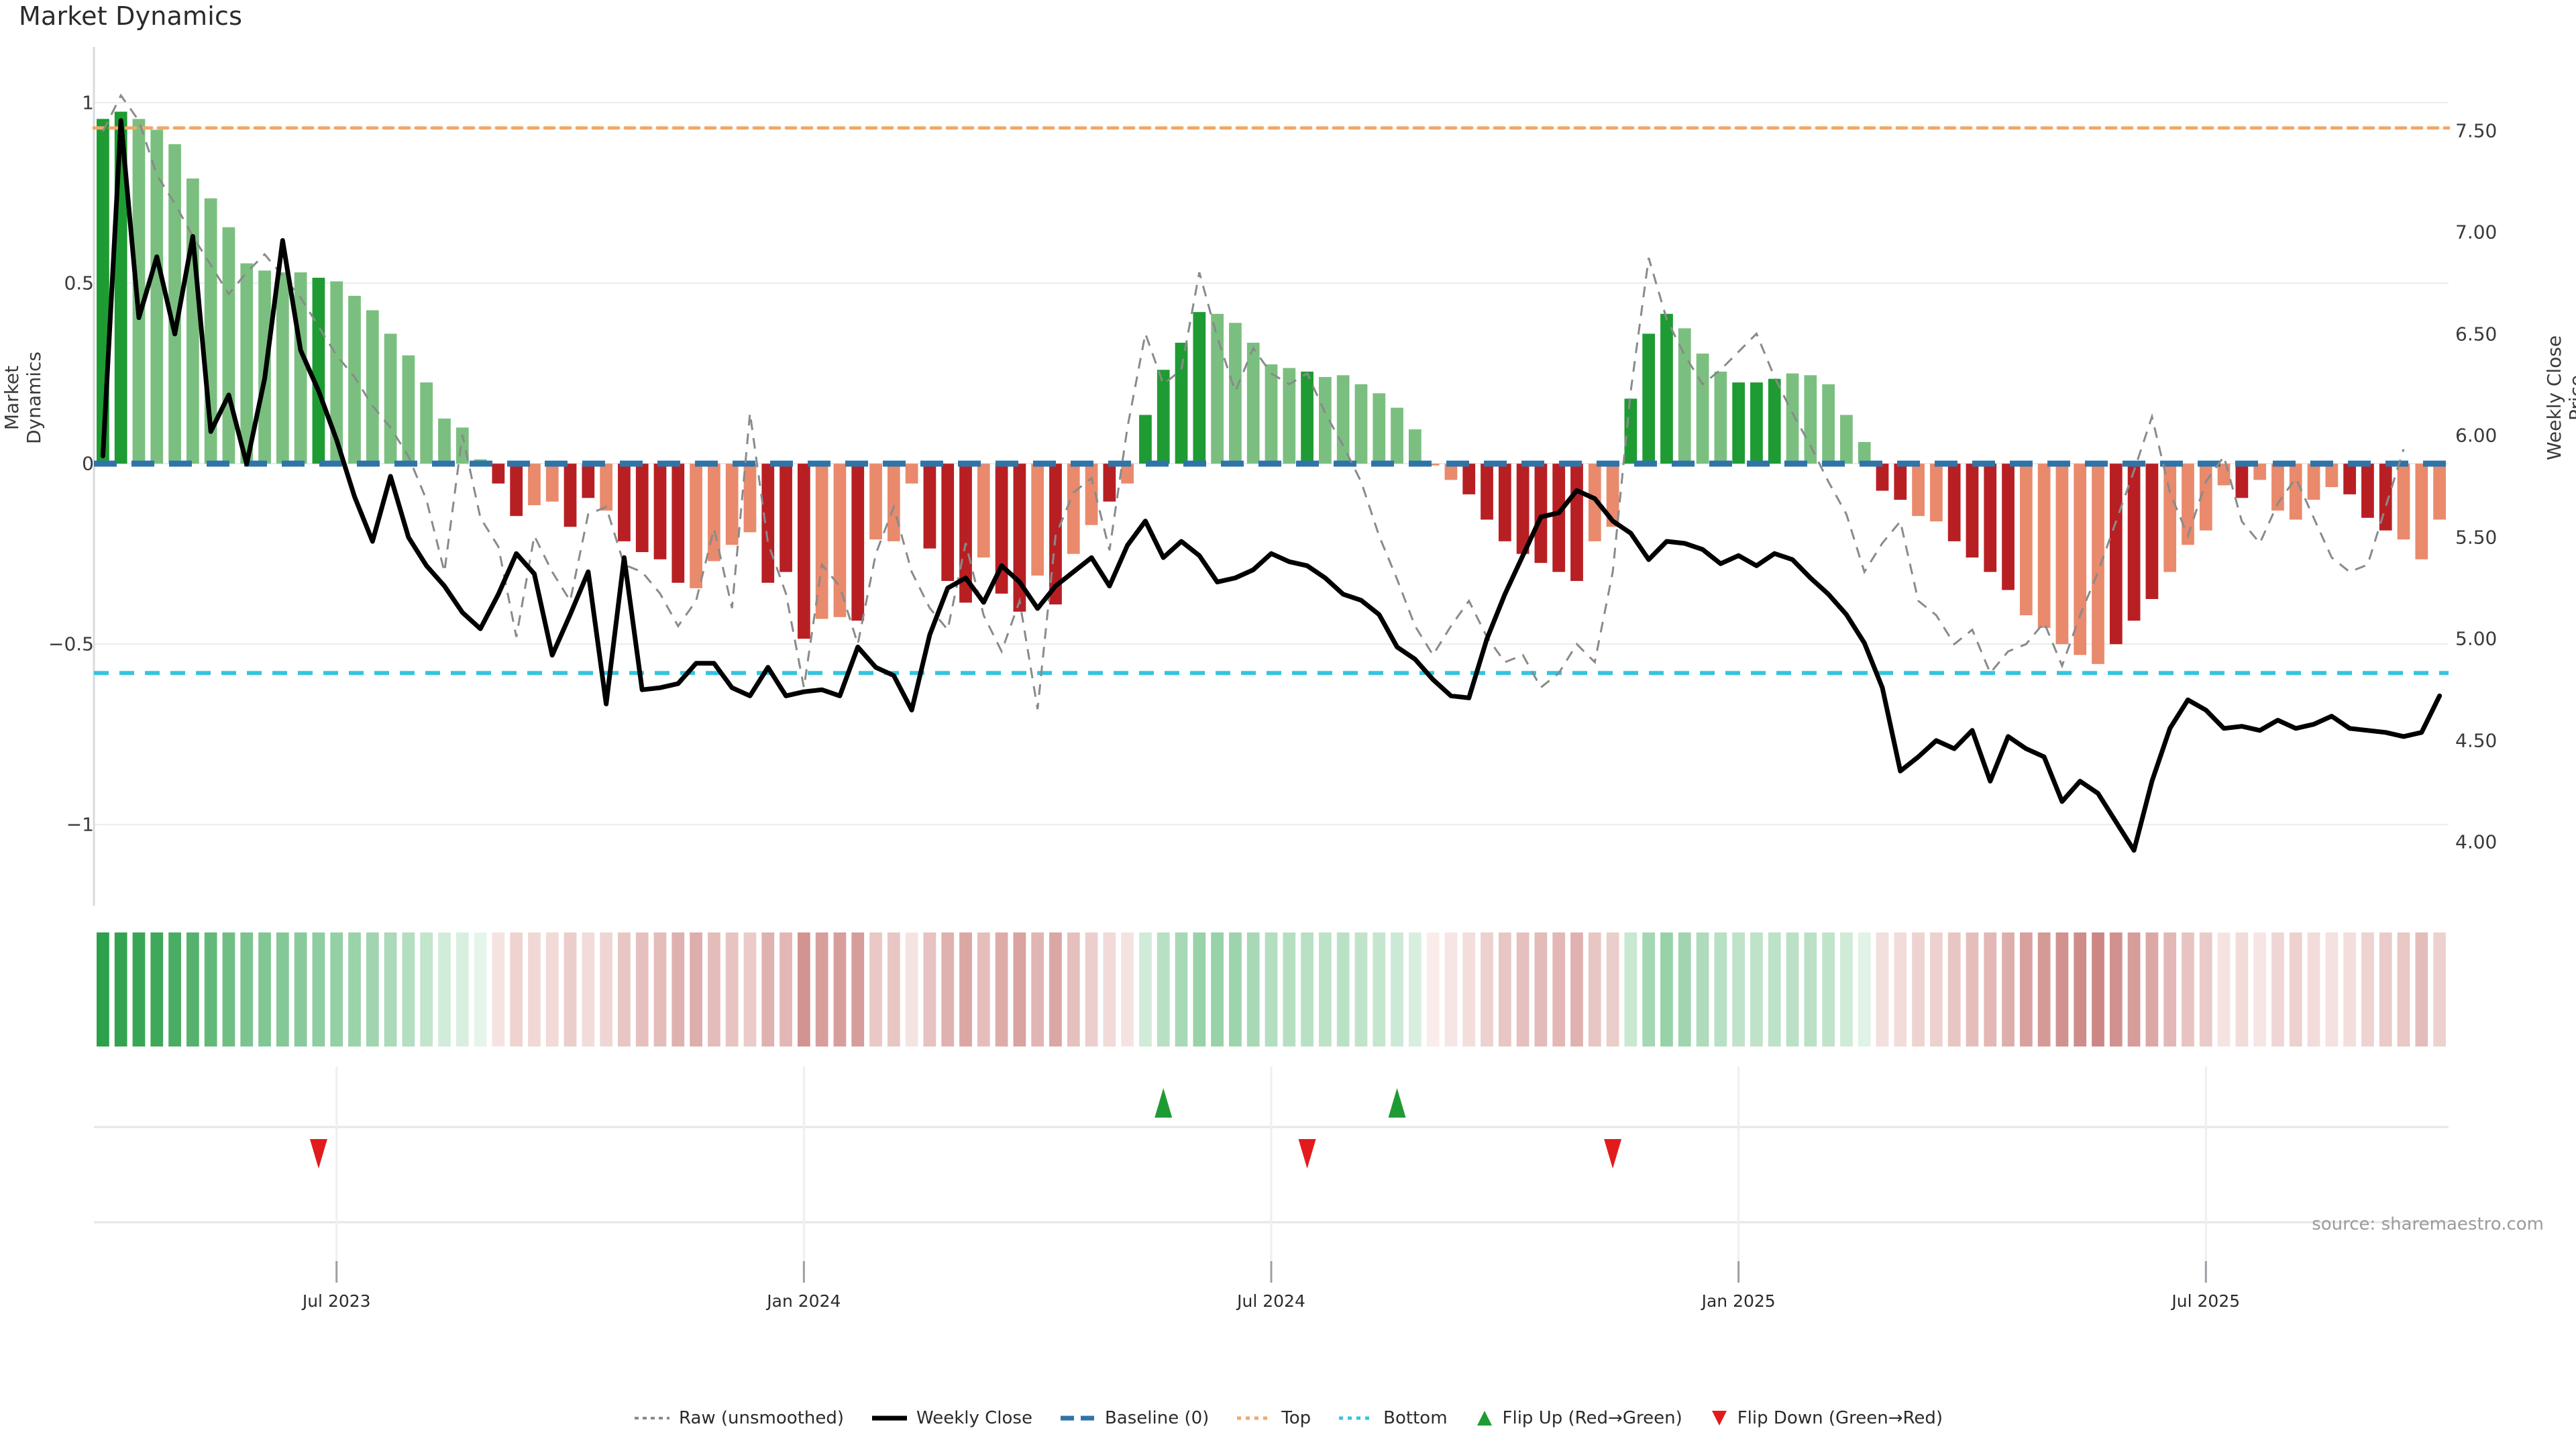 The image size is (2576, 1449). I want to click on legend-item: Flip Down (Green→Red), so click(1826, 1418).